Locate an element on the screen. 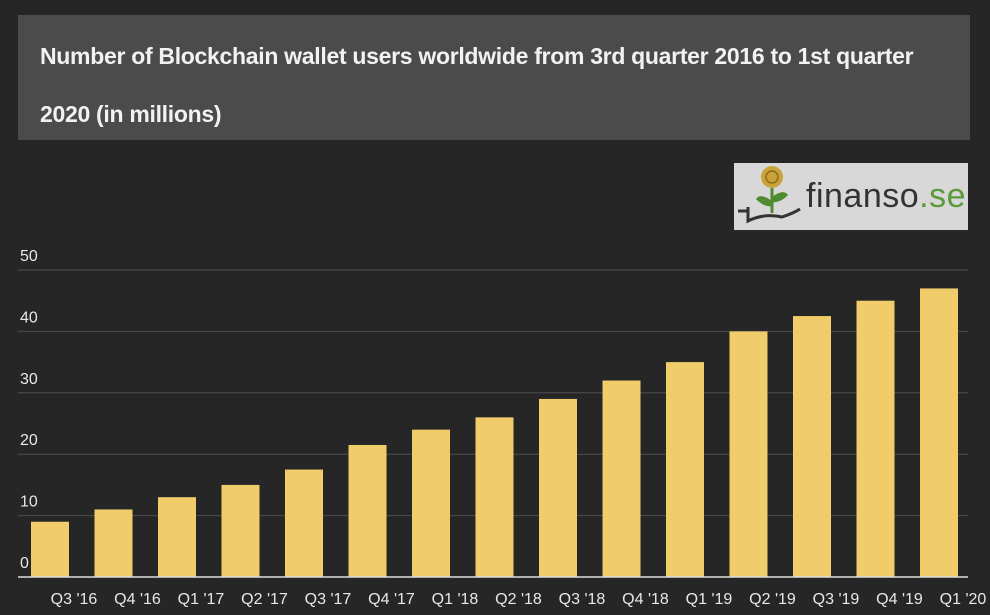 This screenshot has width=990, height=615. logo: finanso.se is located at coordinates (851, 196).